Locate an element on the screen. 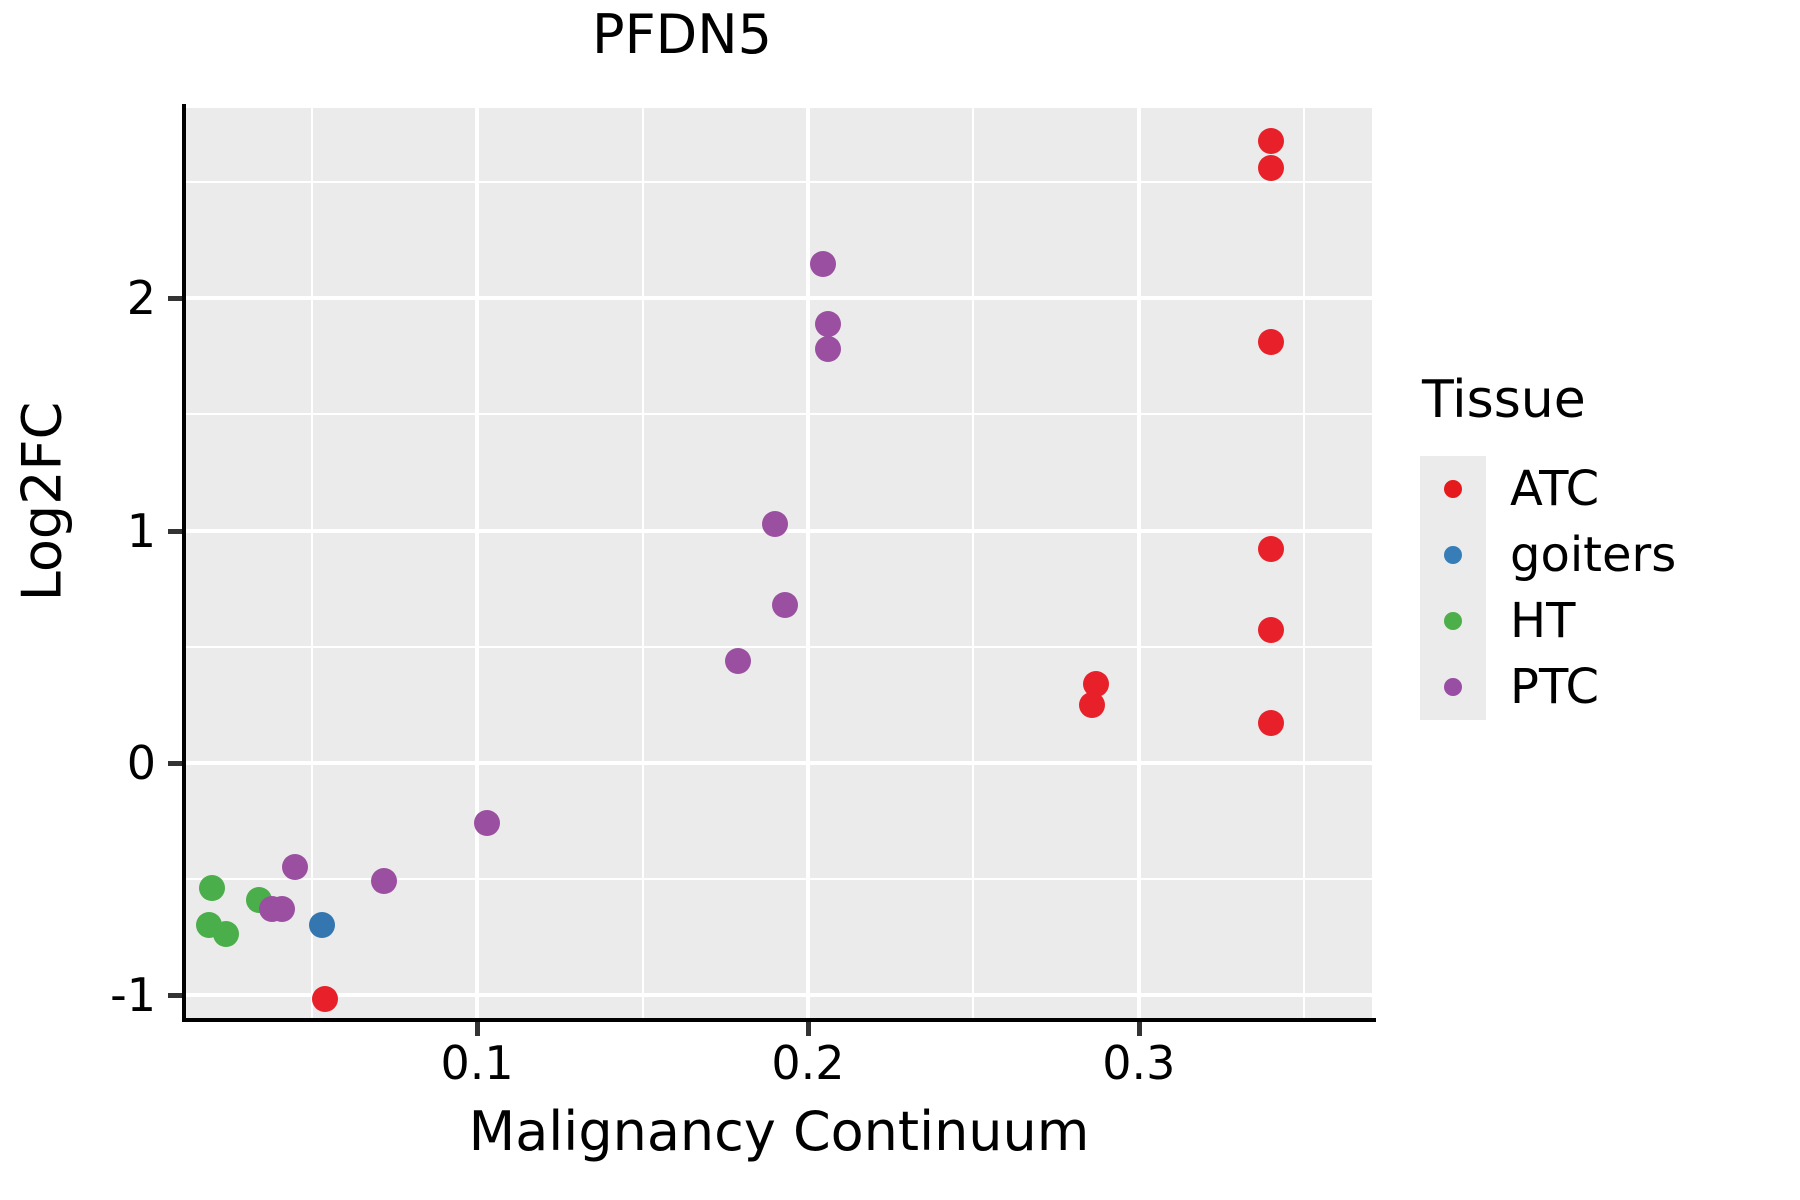 Image resolution: width=1800 pixels, height=1200 pixels. legend-item-label: HT is located at coordinates (1543, 621).